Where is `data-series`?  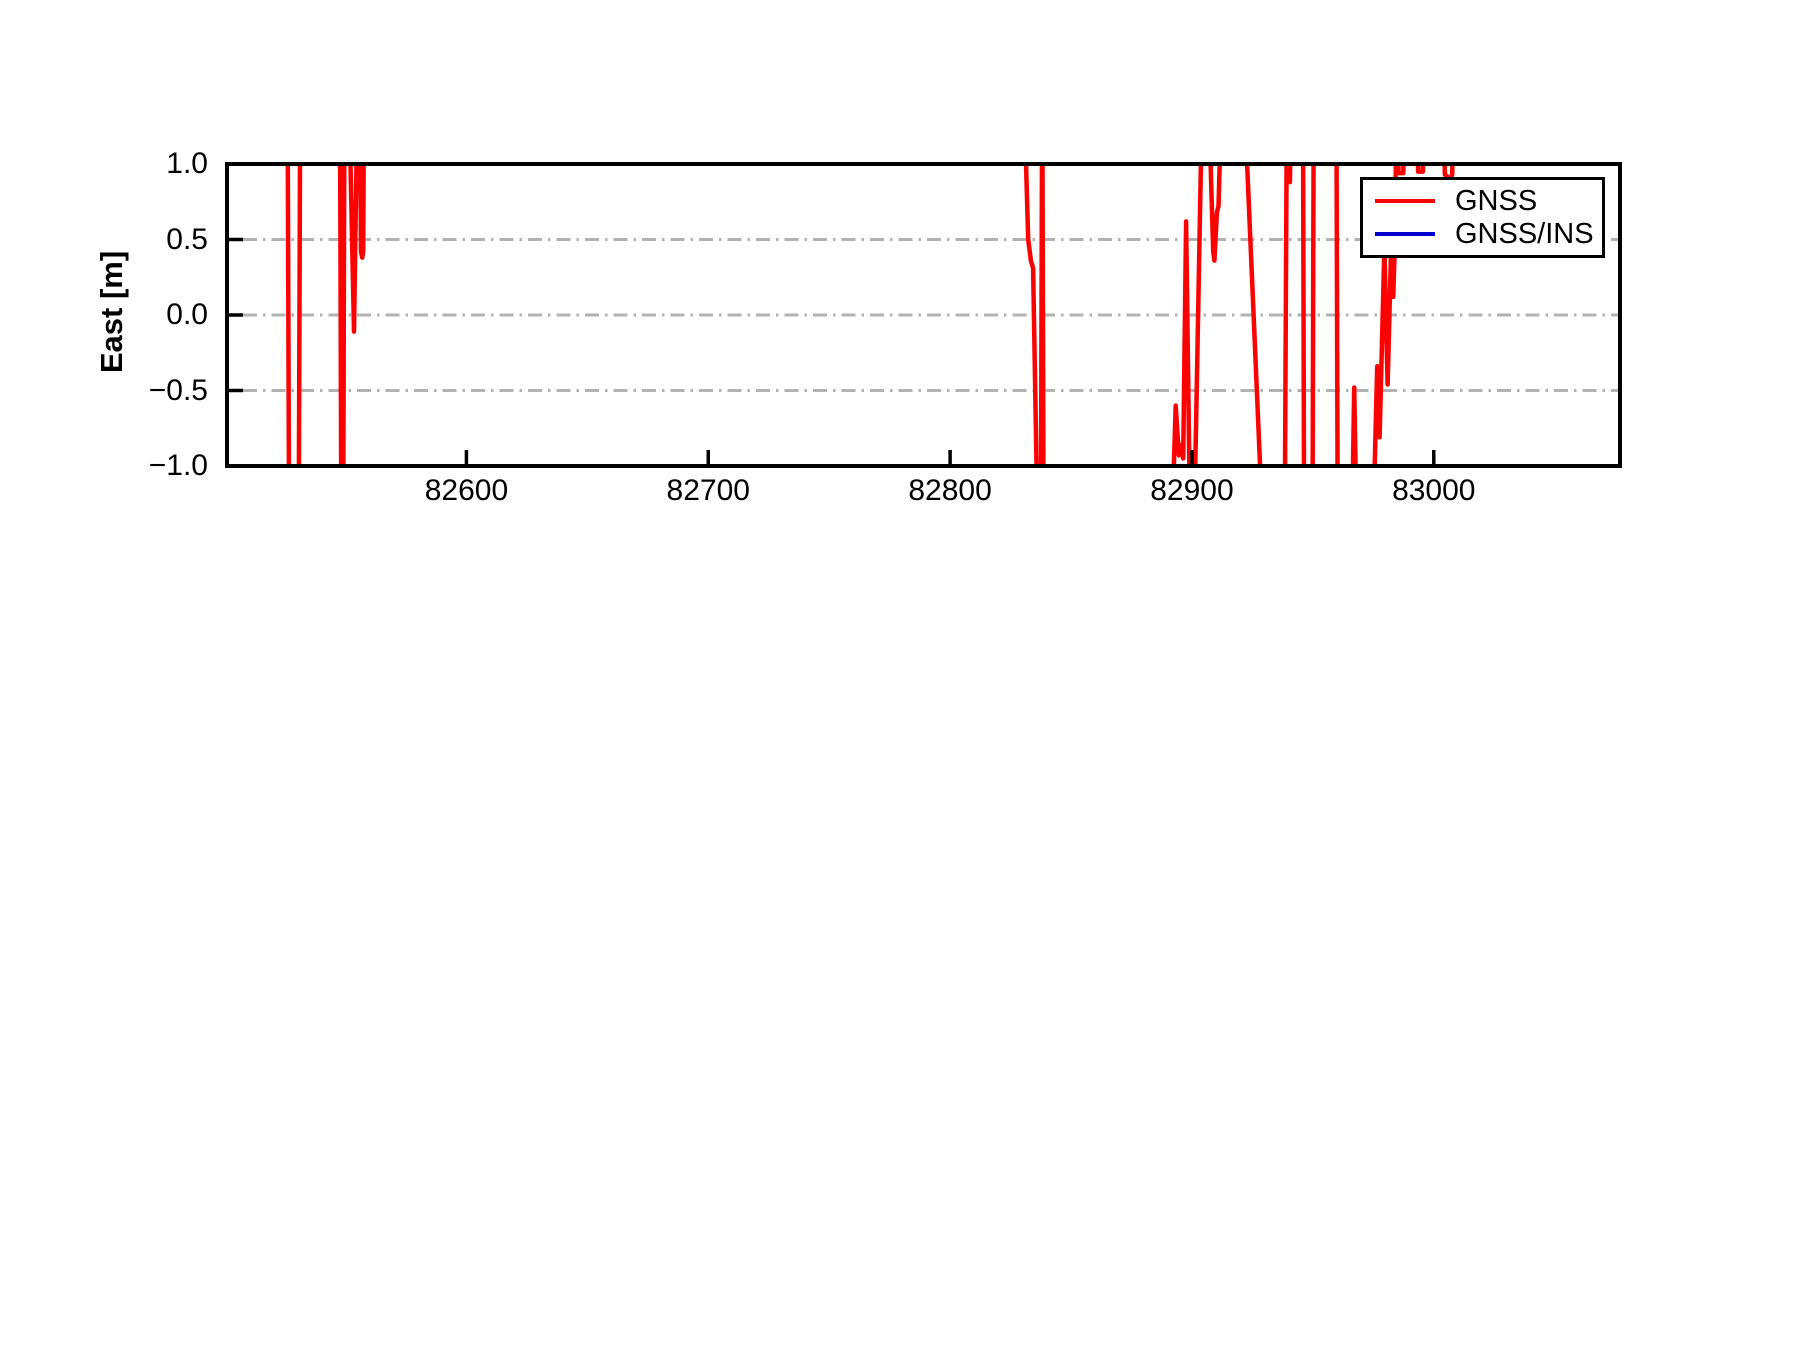 data-series is located at coordinates (870, 315).